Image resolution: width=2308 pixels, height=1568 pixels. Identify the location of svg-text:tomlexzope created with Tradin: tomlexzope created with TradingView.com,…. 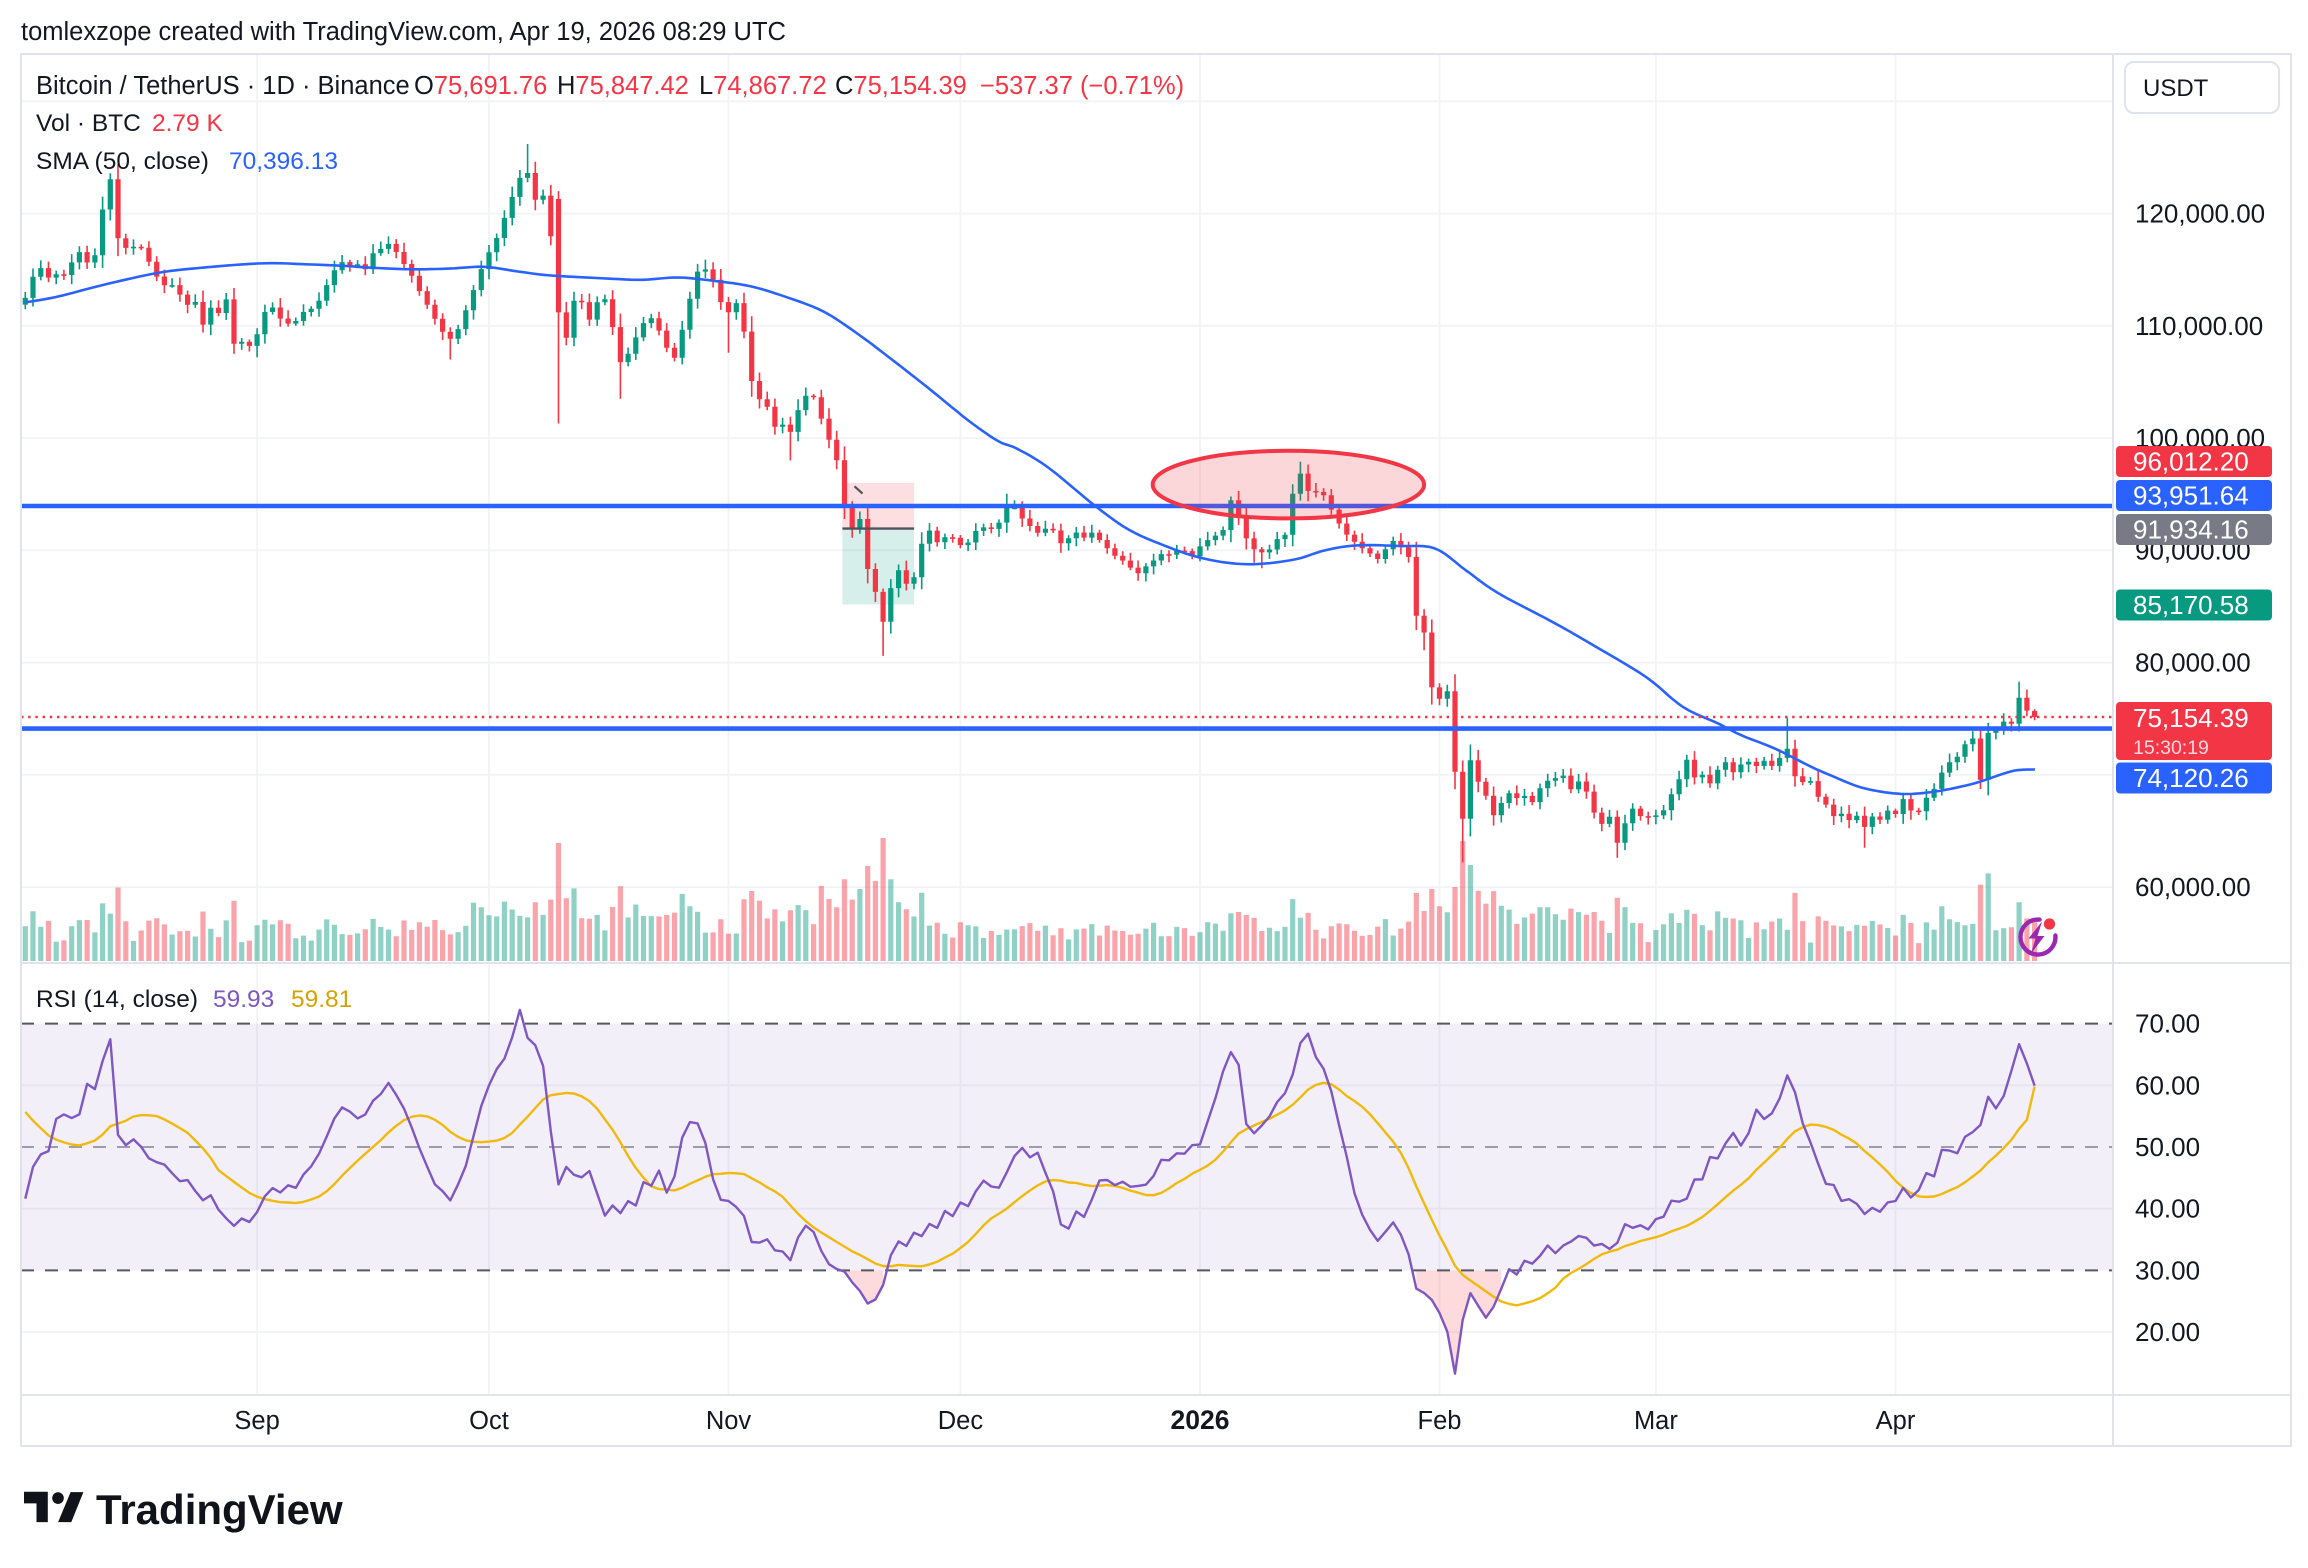
(403, 32).